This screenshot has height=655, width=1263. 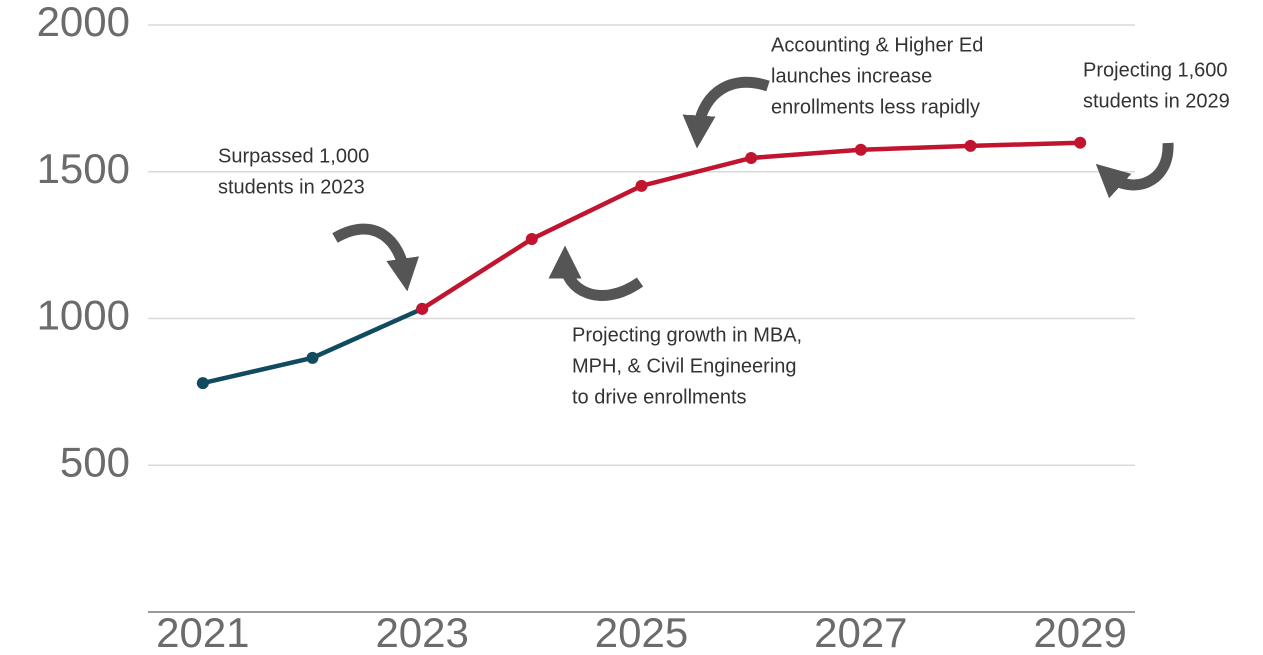 What do you see at coordinates (1155, 70) in the screenshot?
I see `annotation-line: Projecting 1,600` at bounding box center [1155, 70].